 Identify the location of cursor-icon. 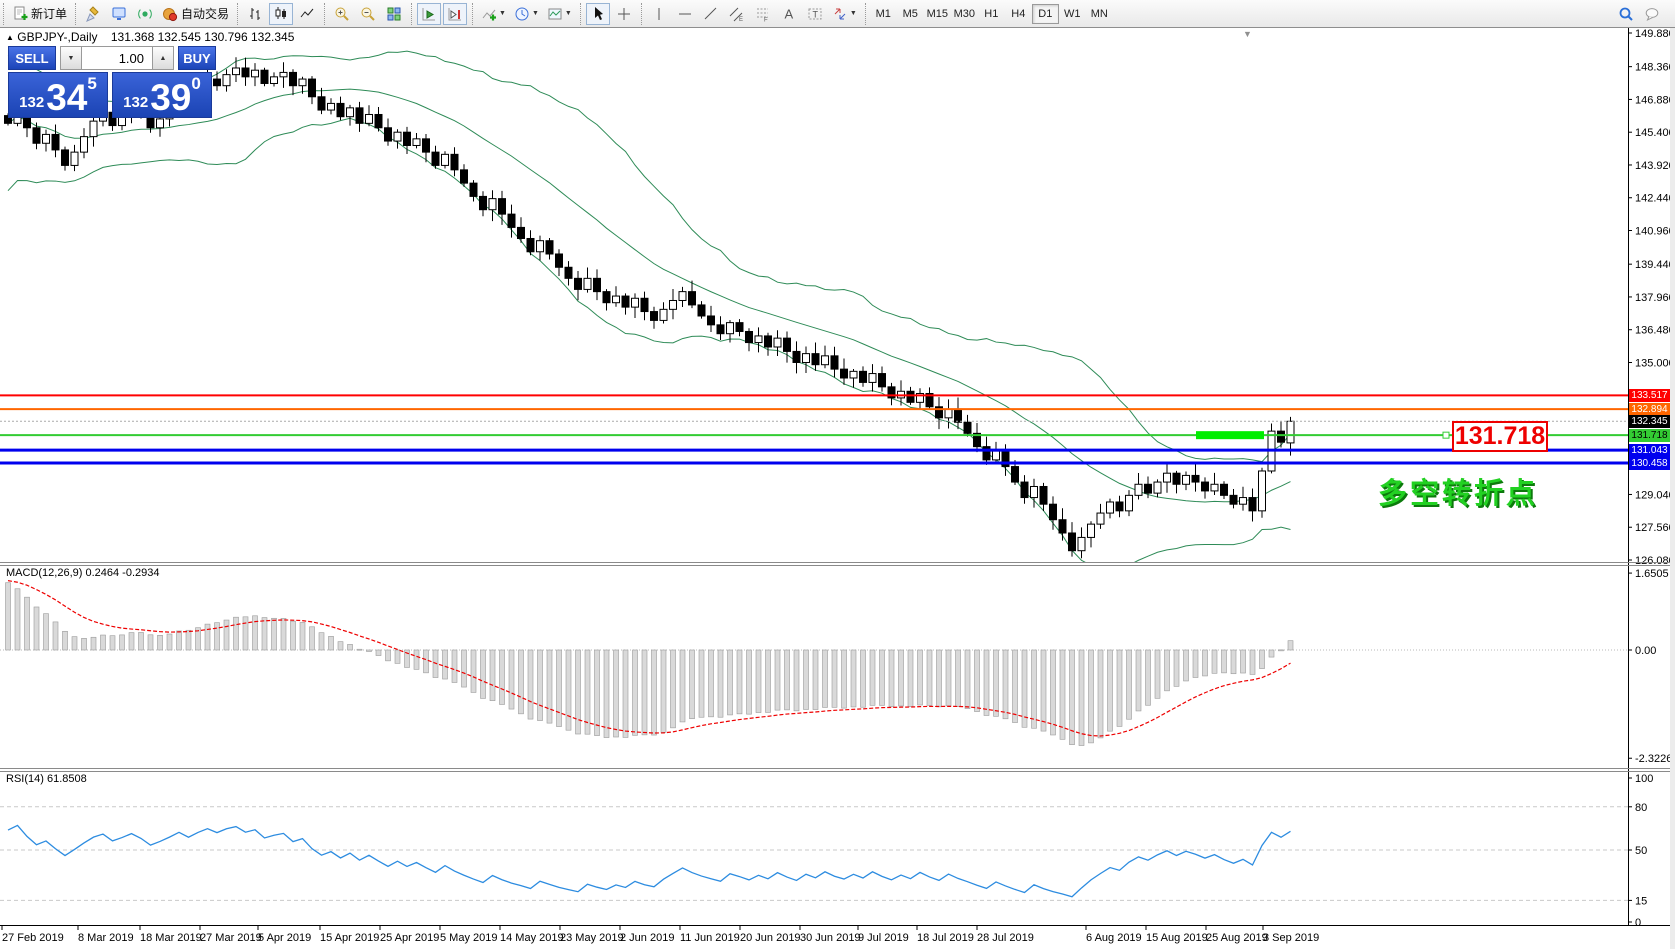
(598, 13).